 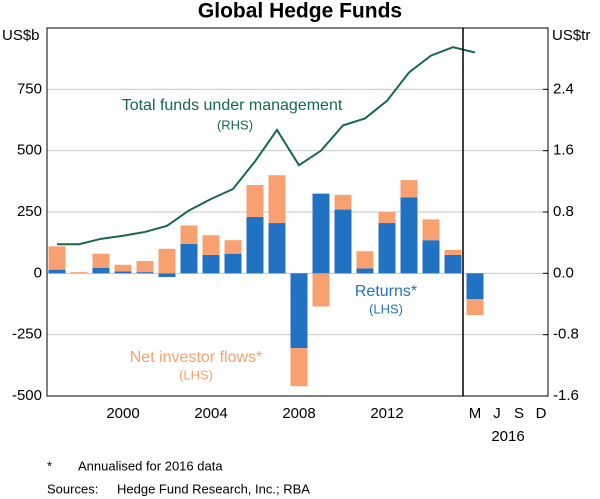 I want to click on month-year: 2016, so click(x=507, y=436).